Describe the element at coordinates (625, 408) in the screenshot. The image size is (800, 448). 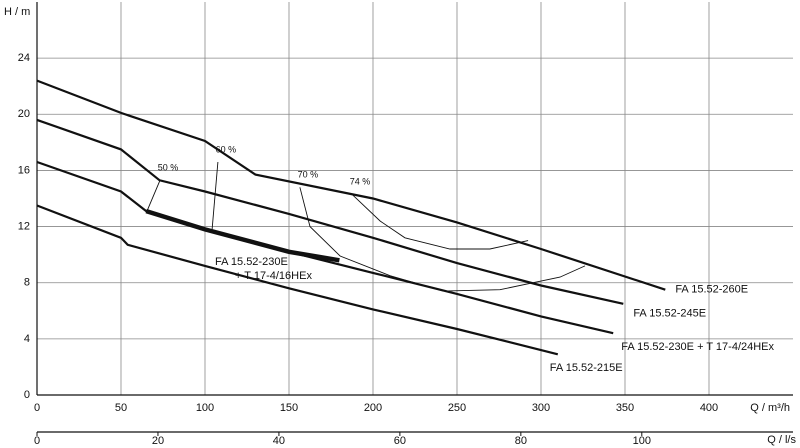
I see `x-tick-label: 350` at that location.